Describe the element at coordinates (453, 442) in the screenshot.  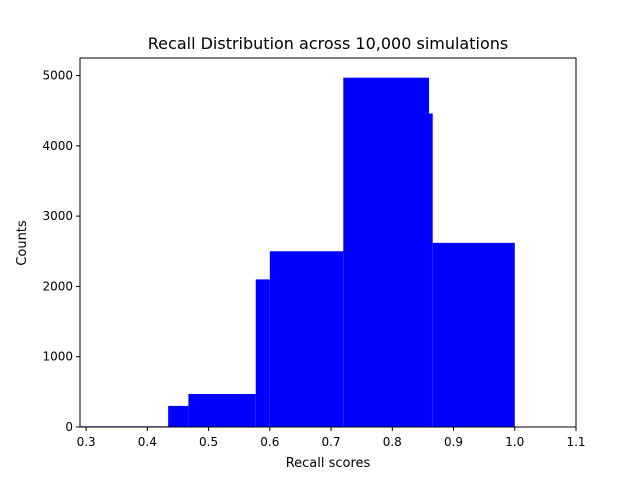
I see `x-tick-label: 0.9` at that location.